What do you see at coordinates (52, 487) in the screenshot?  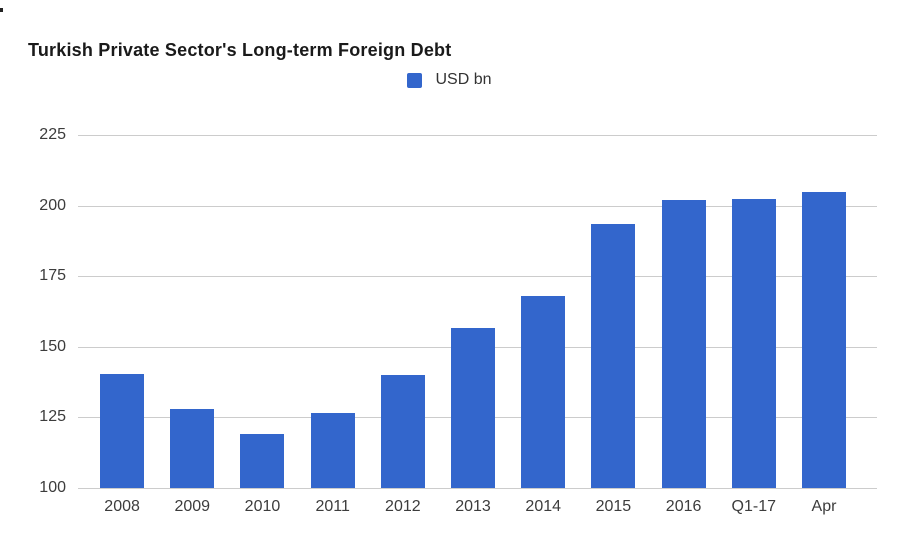 I see `y-tick-label: 100` at bounding box center [52, 487].